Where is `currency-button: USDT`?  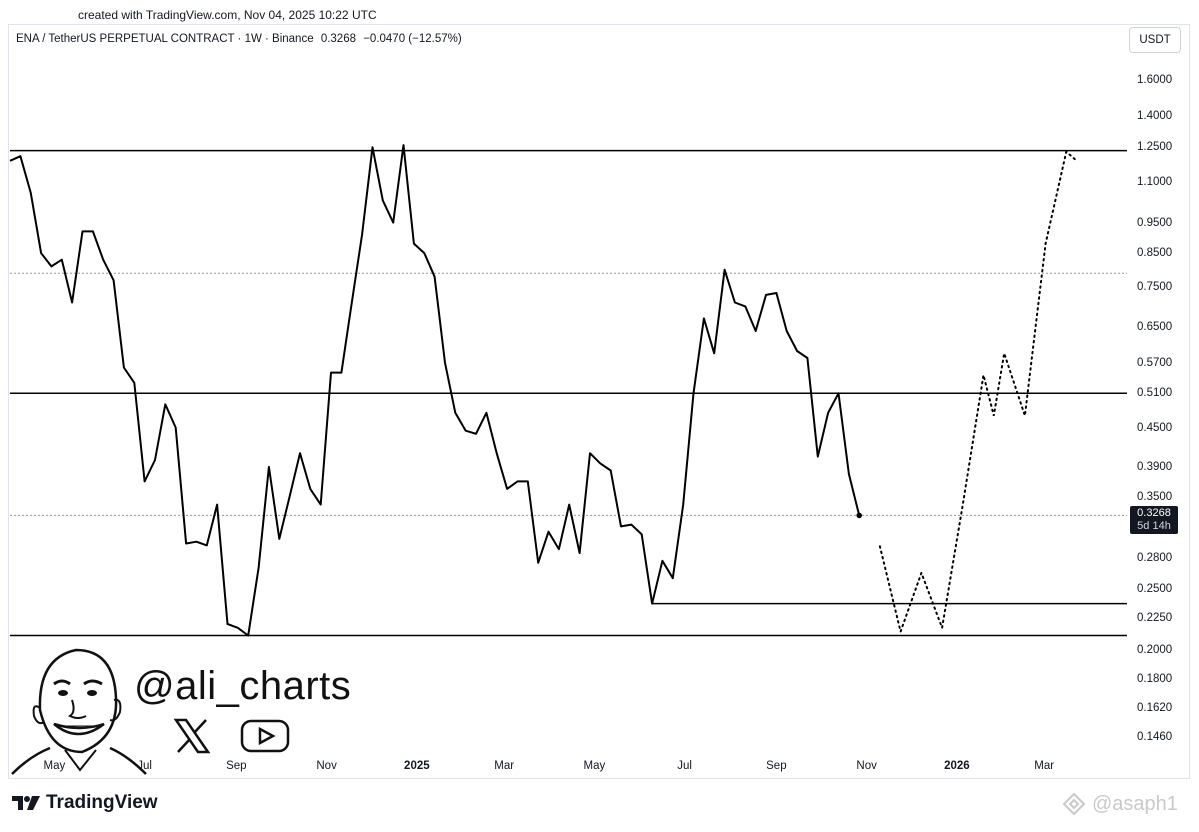
currency-button: USDT is located at coordinates (1155, 40).